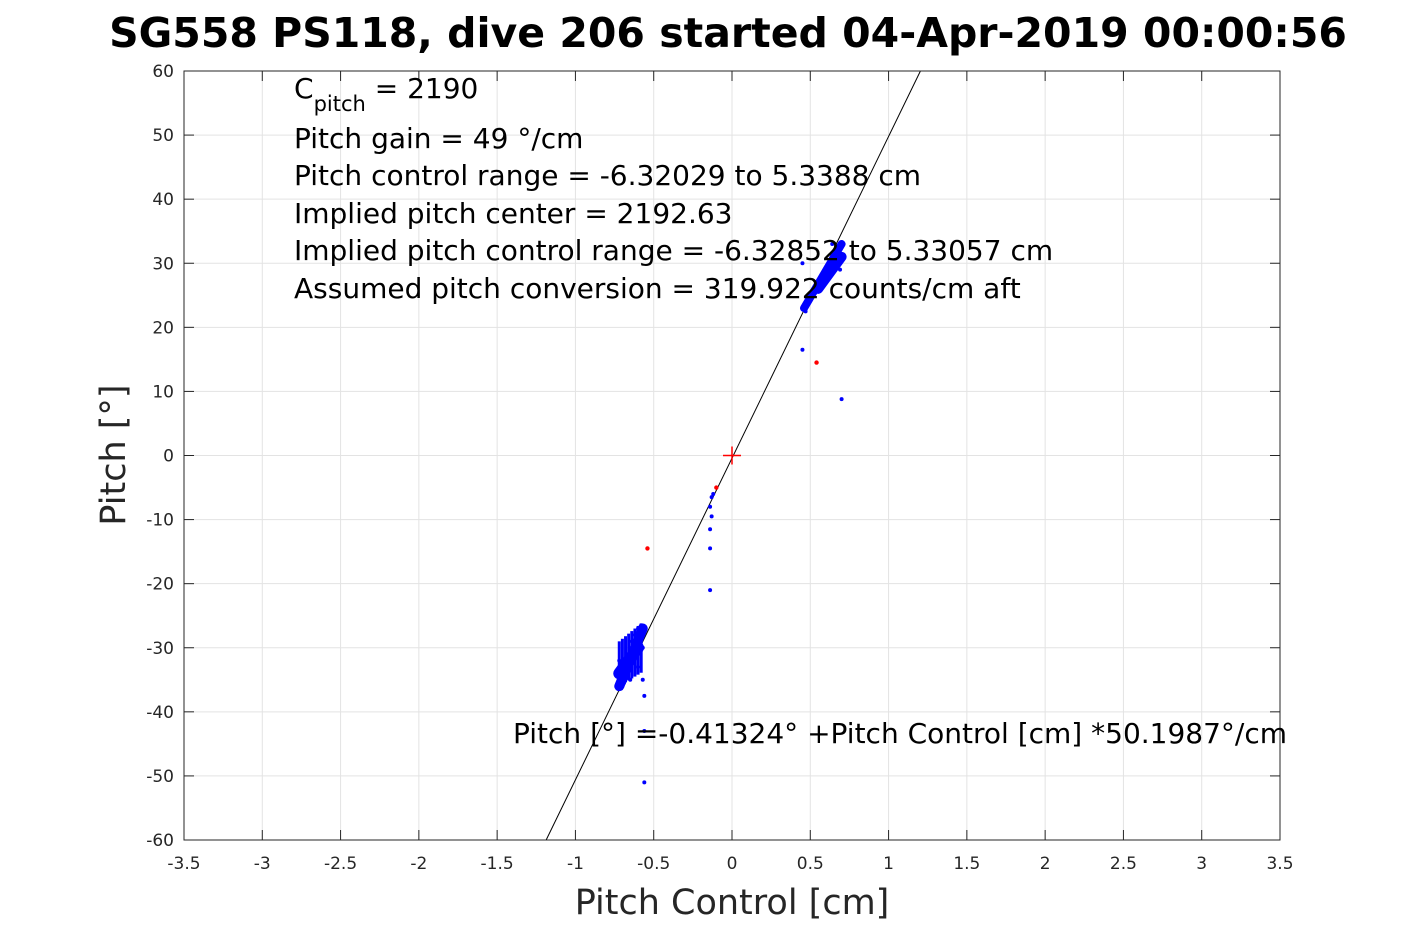  What do you see at coordinates (422, 88) in the screenshot?
I see `annotation-c-pitch-value: = 2190` at bounding box center [422, 88].